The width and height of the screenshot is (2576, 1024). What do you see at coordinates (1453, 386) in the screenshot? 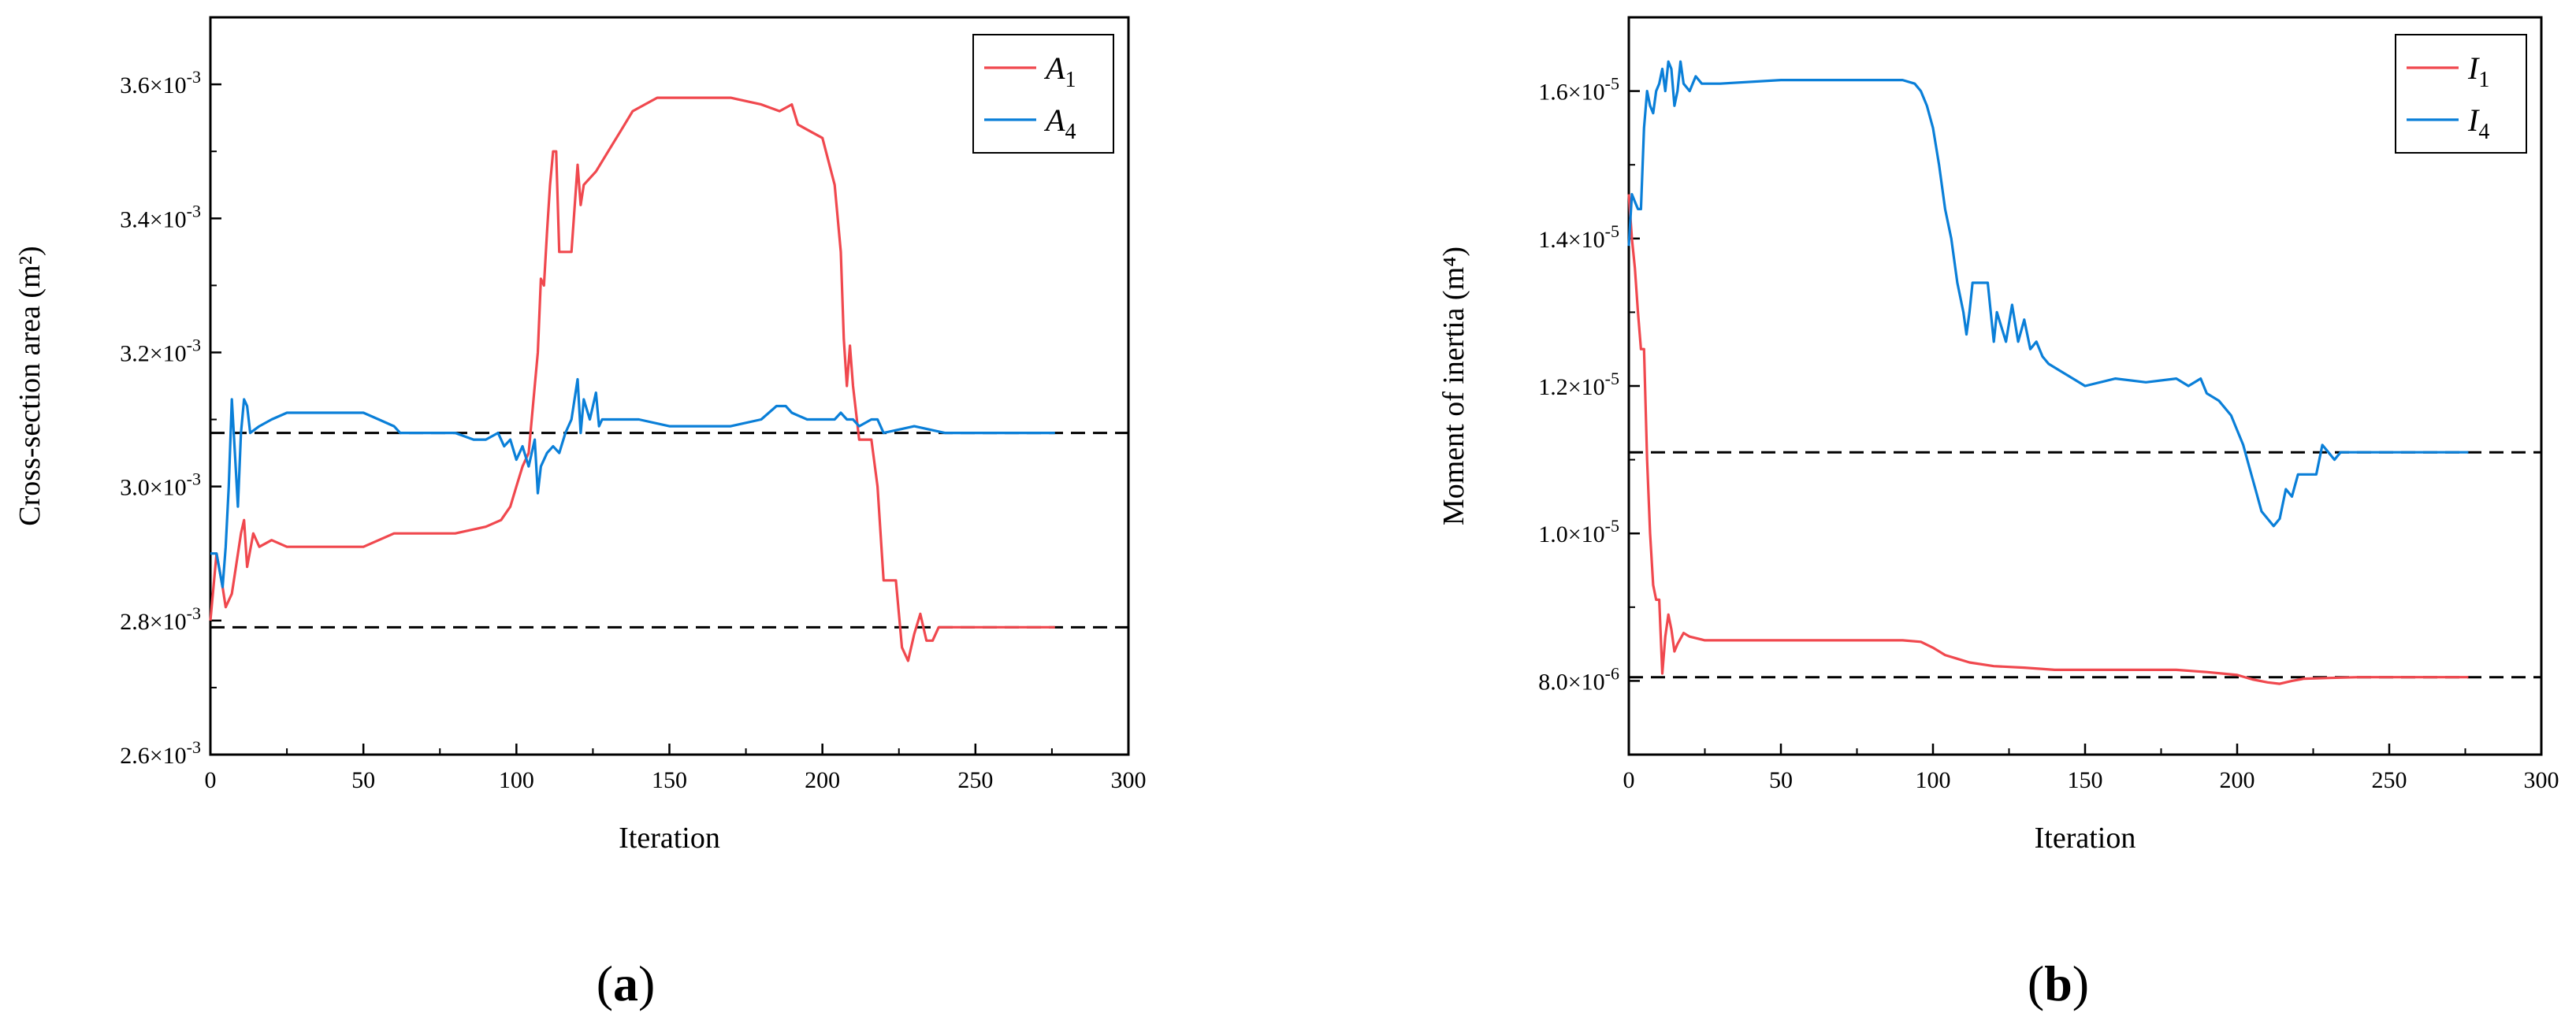
I see `y-axis-label: Moment of inertia (m⁴)` at bounding box center [1453, 386].